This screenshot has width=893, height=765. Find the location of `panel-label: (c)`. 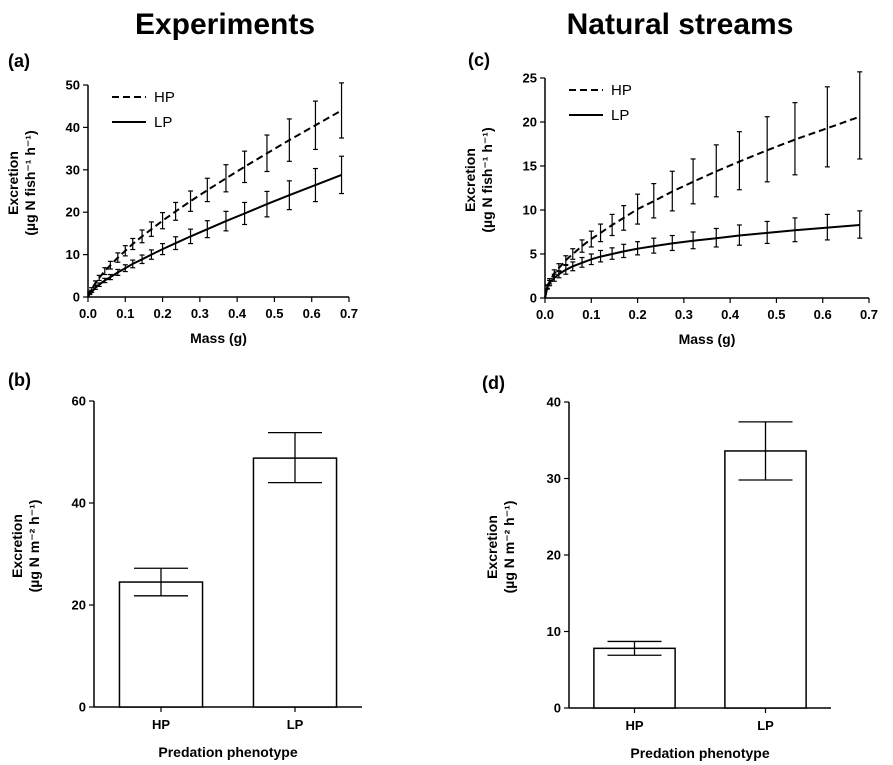

panel-label: (c) is located at coordinates (479, 60).